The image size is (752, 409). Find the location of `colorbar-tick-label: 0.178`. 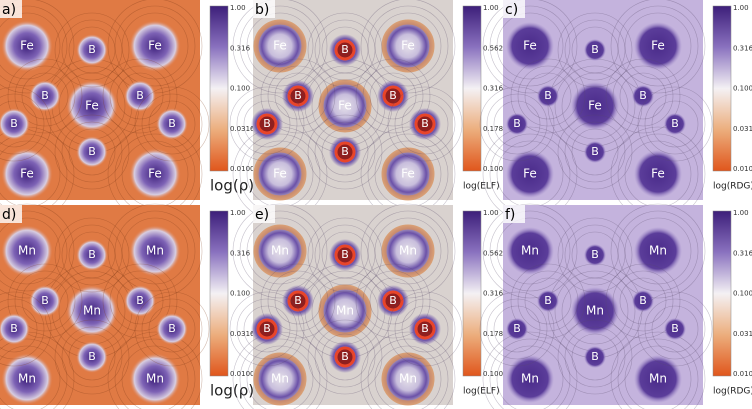

colorbar-tick-label: 0.178 is located at coordinates (493, 334).